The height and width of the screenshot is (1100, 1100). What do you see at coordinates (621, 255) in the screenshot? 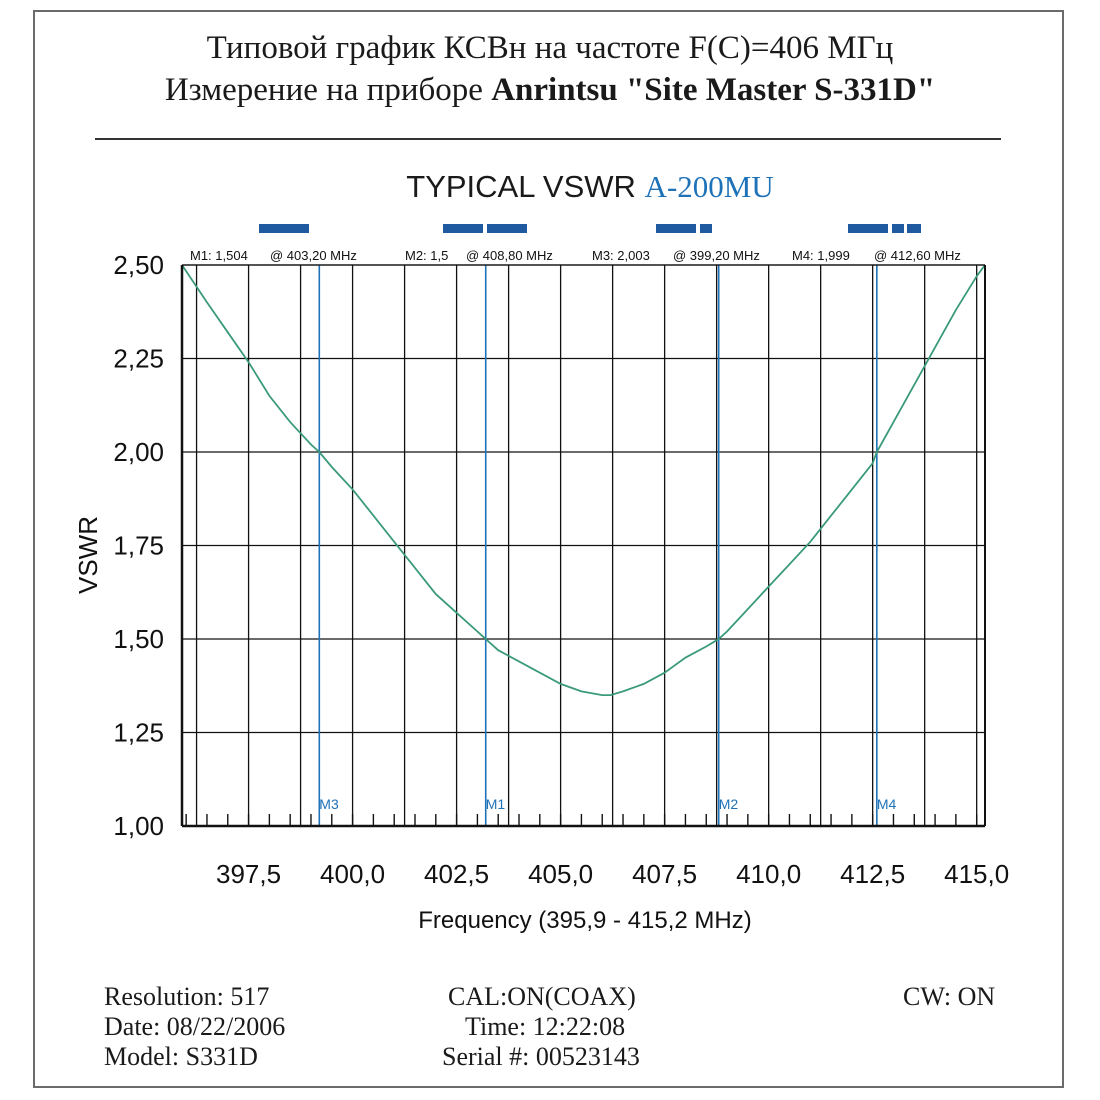
I see `marker-readout-label: M3: 2,003` at bounding box center [621, 255].